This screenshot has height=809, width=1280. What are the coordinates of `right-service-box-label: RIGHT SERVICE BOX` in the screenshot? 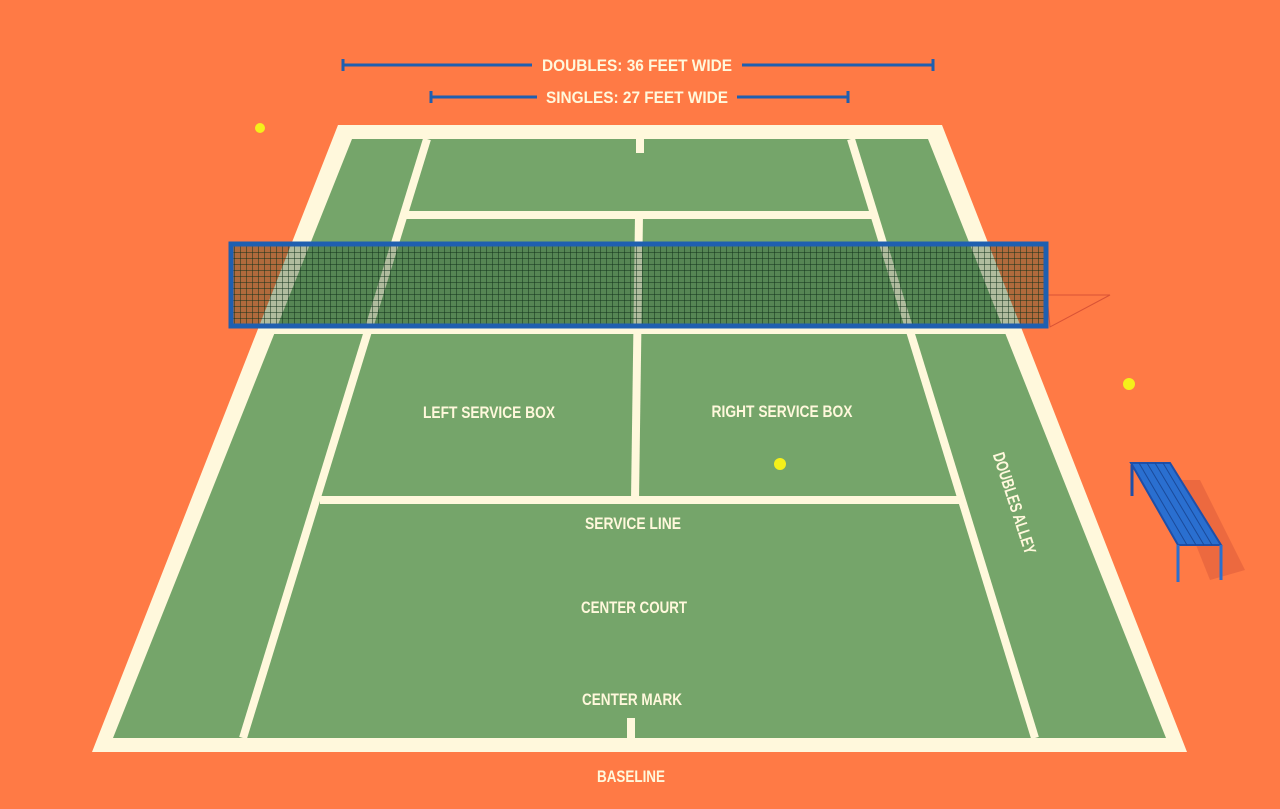 It's located at (783, 411).